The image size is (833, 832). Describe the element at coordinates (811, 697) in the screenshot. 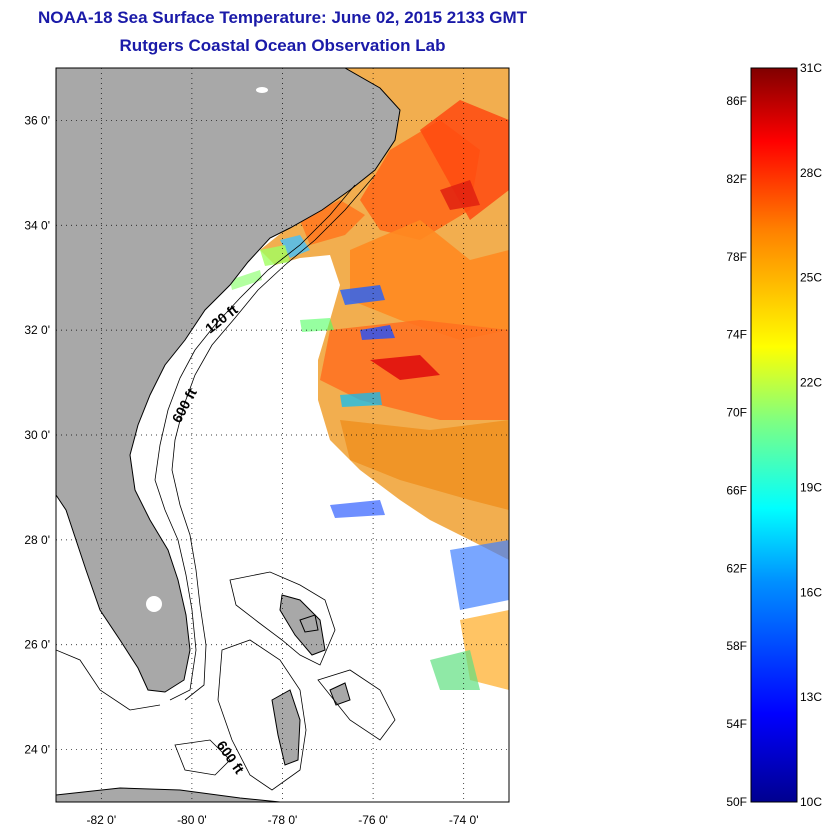

I see `colorbar-c-label: 13C` at that location.